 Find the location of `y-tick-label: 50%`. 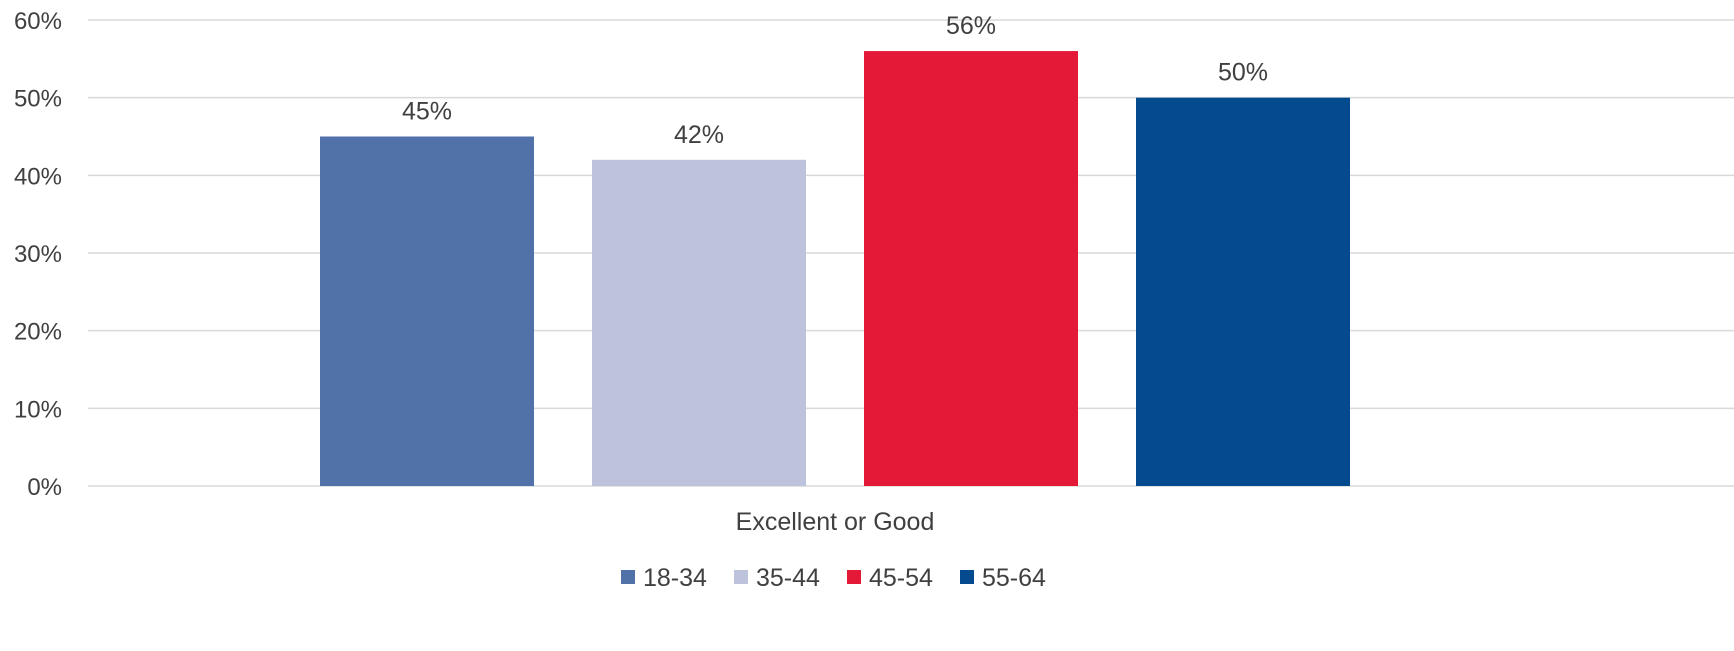

y-tick-label: 50% is located at coordinates (38, 99).